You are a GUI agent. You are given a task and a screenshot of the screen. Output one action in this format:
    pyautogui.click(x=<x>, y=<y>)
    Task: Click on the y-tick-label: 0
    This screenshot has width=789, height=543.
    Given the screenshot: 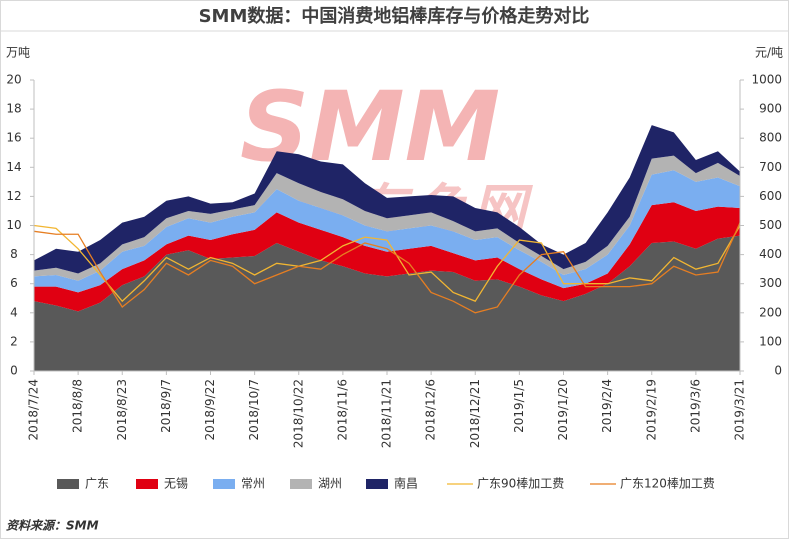 What is the action you would take?
    pyautogui.click(x=14, y=371)
    